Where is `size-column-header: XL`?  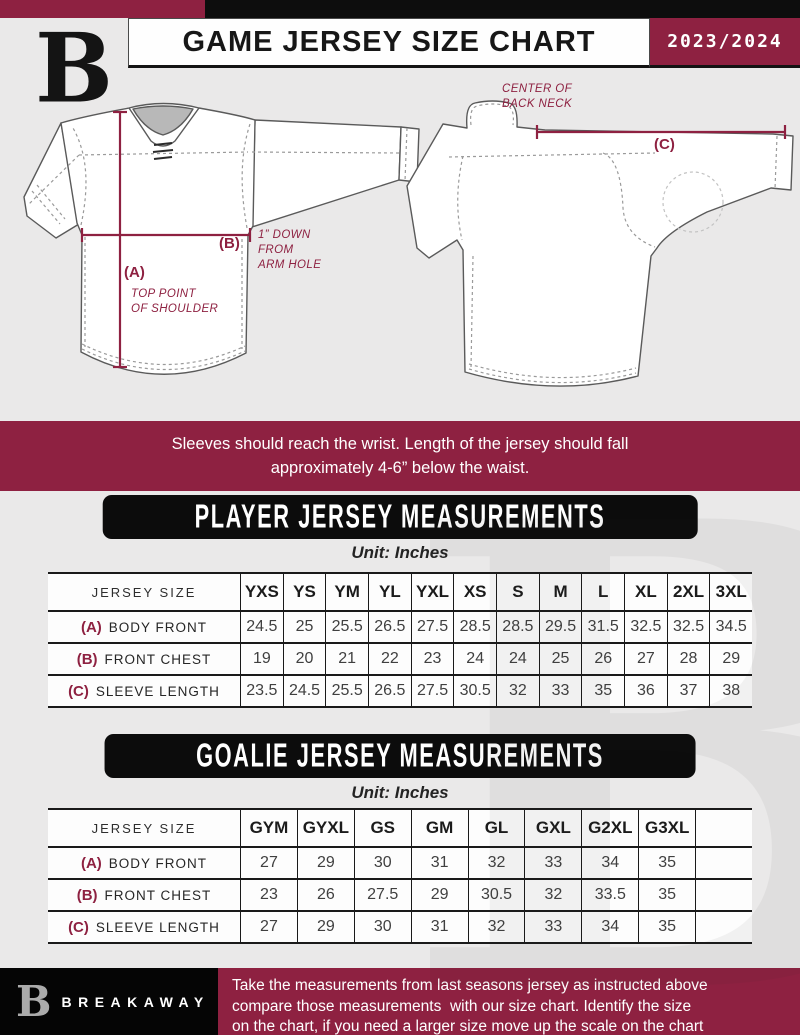 size-column-header: XL is located at coordinates (645, 592).